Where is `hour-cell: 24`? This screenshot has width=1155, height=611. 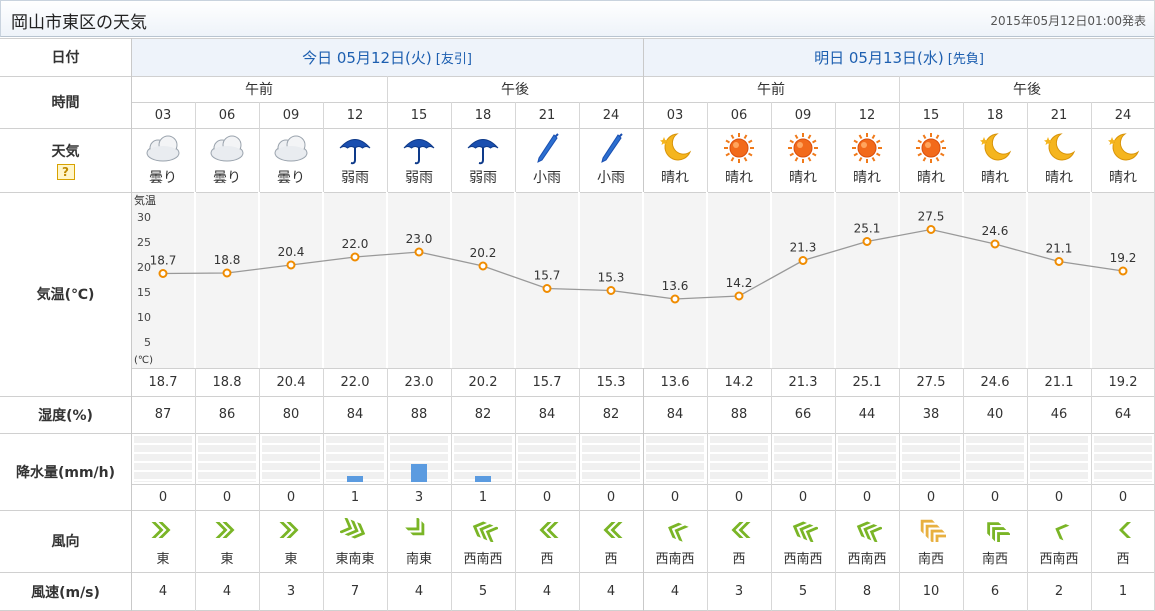
hour-cell: 24 is located at coordinates (611, 115).